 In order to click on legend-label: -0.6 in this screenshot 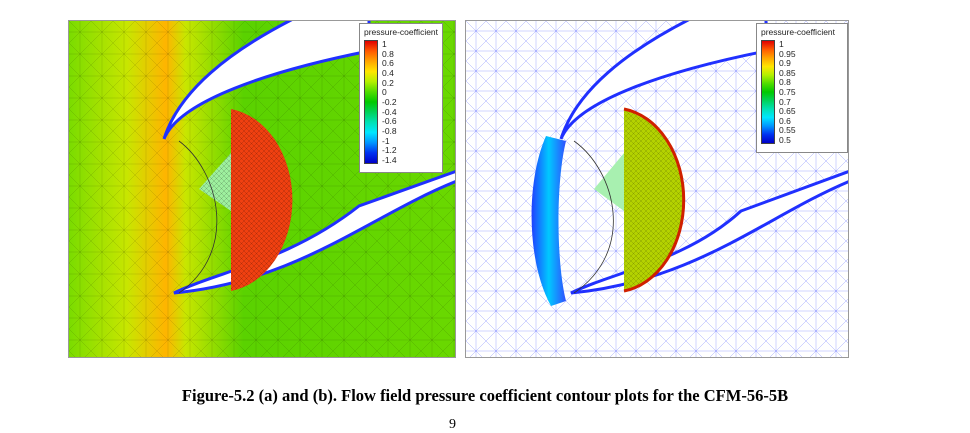, I will do `click(389, 121)`.